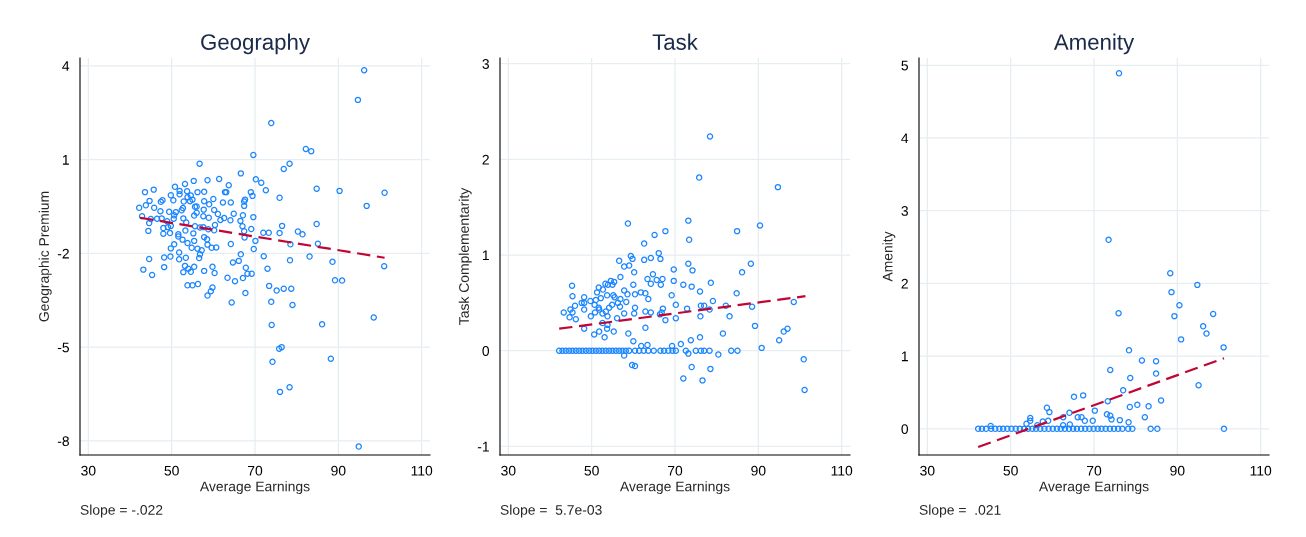  Describe the element at coordinates (255, 44) in the screenshot. I see `chart-title: Geography` at that location.